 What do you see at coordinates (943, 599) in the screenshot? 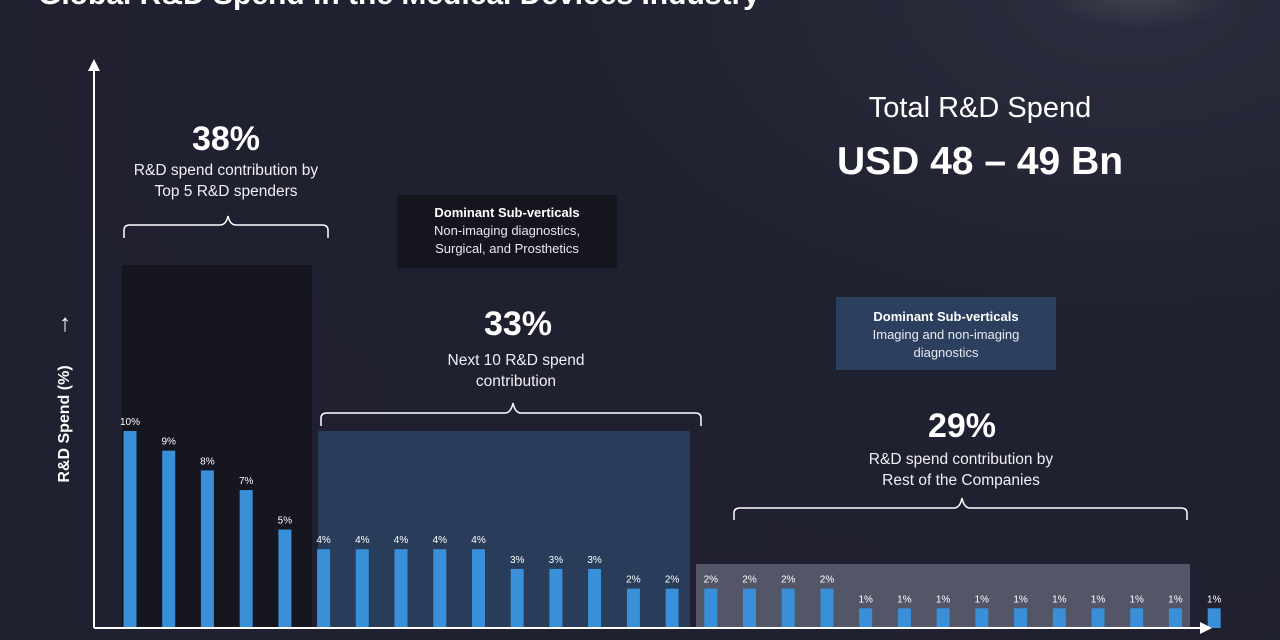
I see `bar-label-22: 1%` at bounding box center [943, 599].